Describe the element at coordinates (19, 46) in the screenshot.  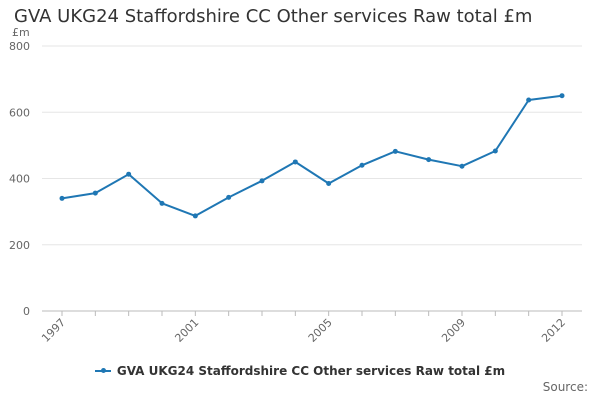
I see `y-tick-label: 800` at that location.